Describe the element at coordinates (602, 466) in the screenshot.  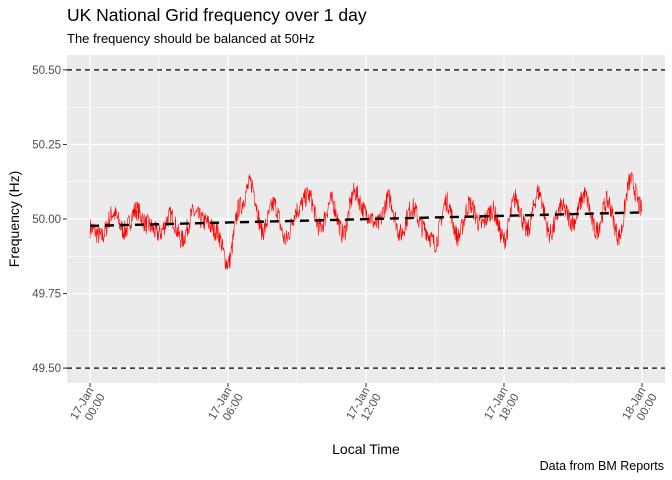
I see `chart-caption: Data from BM Reports` at that location.